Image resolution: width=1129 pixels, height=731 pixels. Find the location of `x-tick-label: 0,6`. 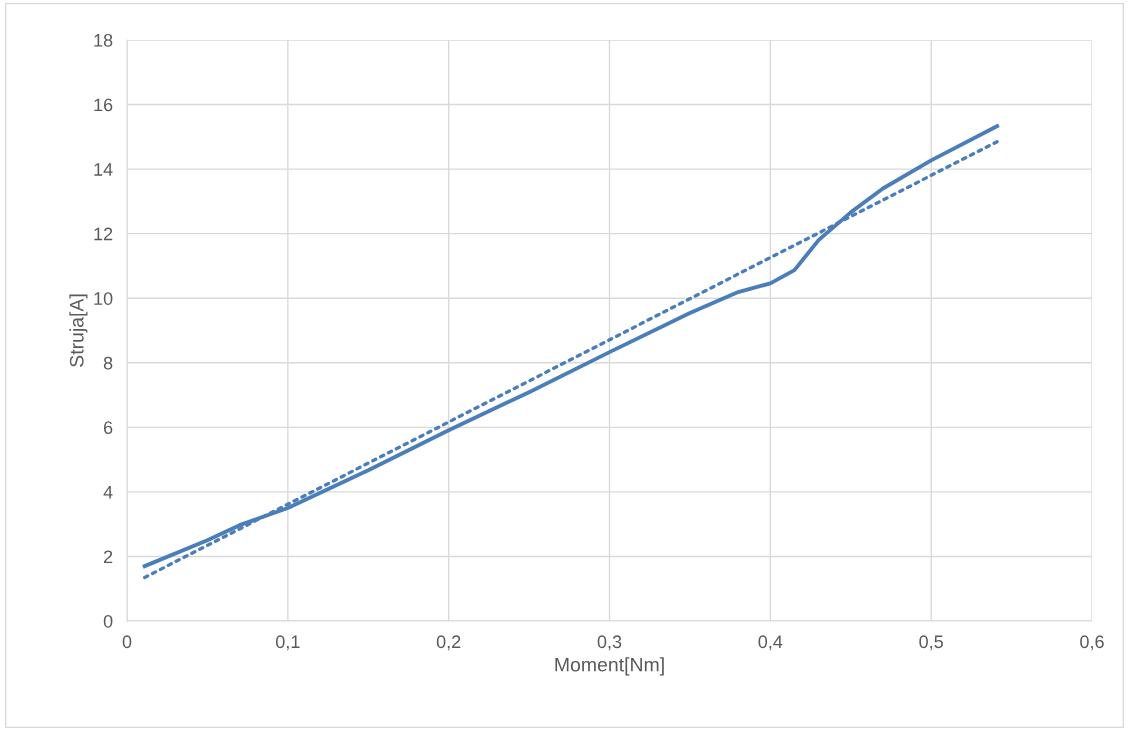

x-tick-label: 0,6 is located at coordinates (1092, 643).